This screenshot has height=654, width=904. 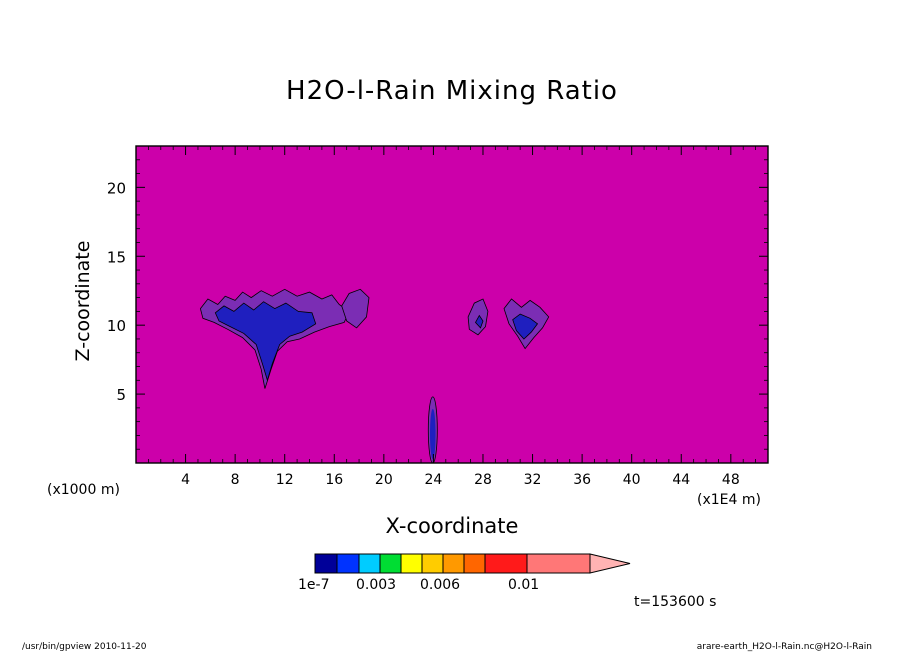 I want to click on x-tick-label: 12, so click(x=285, y=480).